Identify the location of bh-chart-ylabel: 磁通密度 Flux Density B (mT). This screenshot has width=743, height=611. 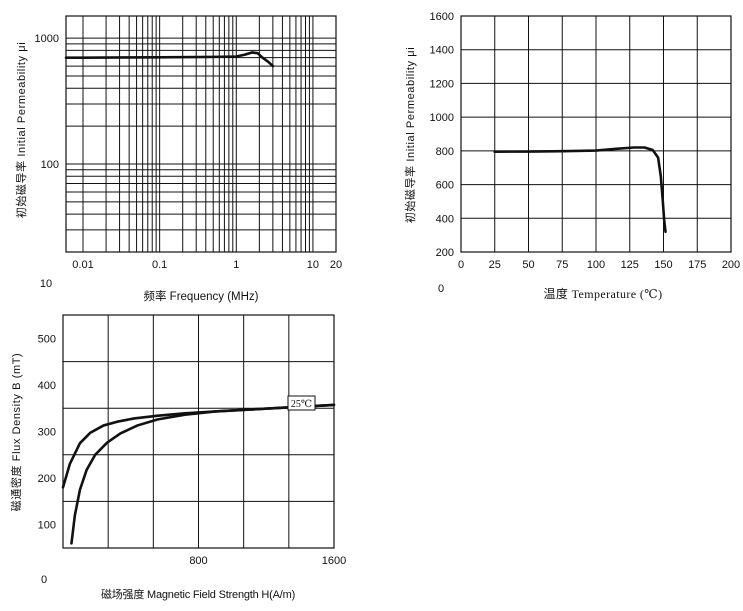
(16, 432).